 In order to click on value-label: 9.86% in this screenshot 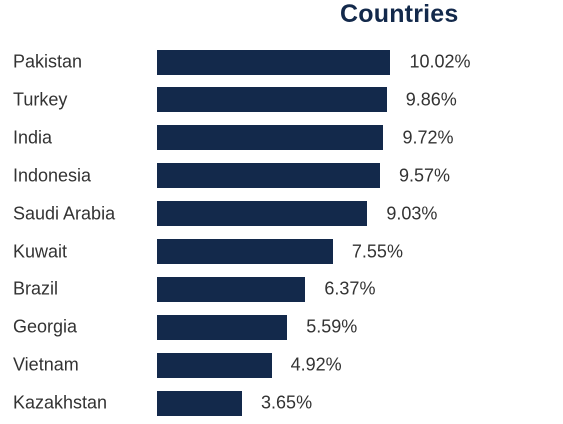, I will do `click(431, 99)`.